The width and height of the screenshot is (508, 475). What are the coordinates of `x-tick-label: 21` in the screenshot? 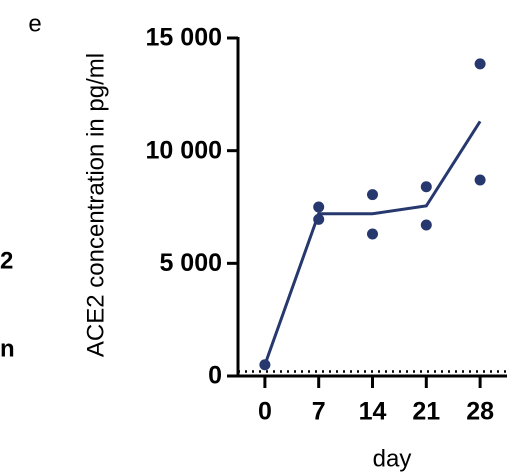 It's located at (426, 412).